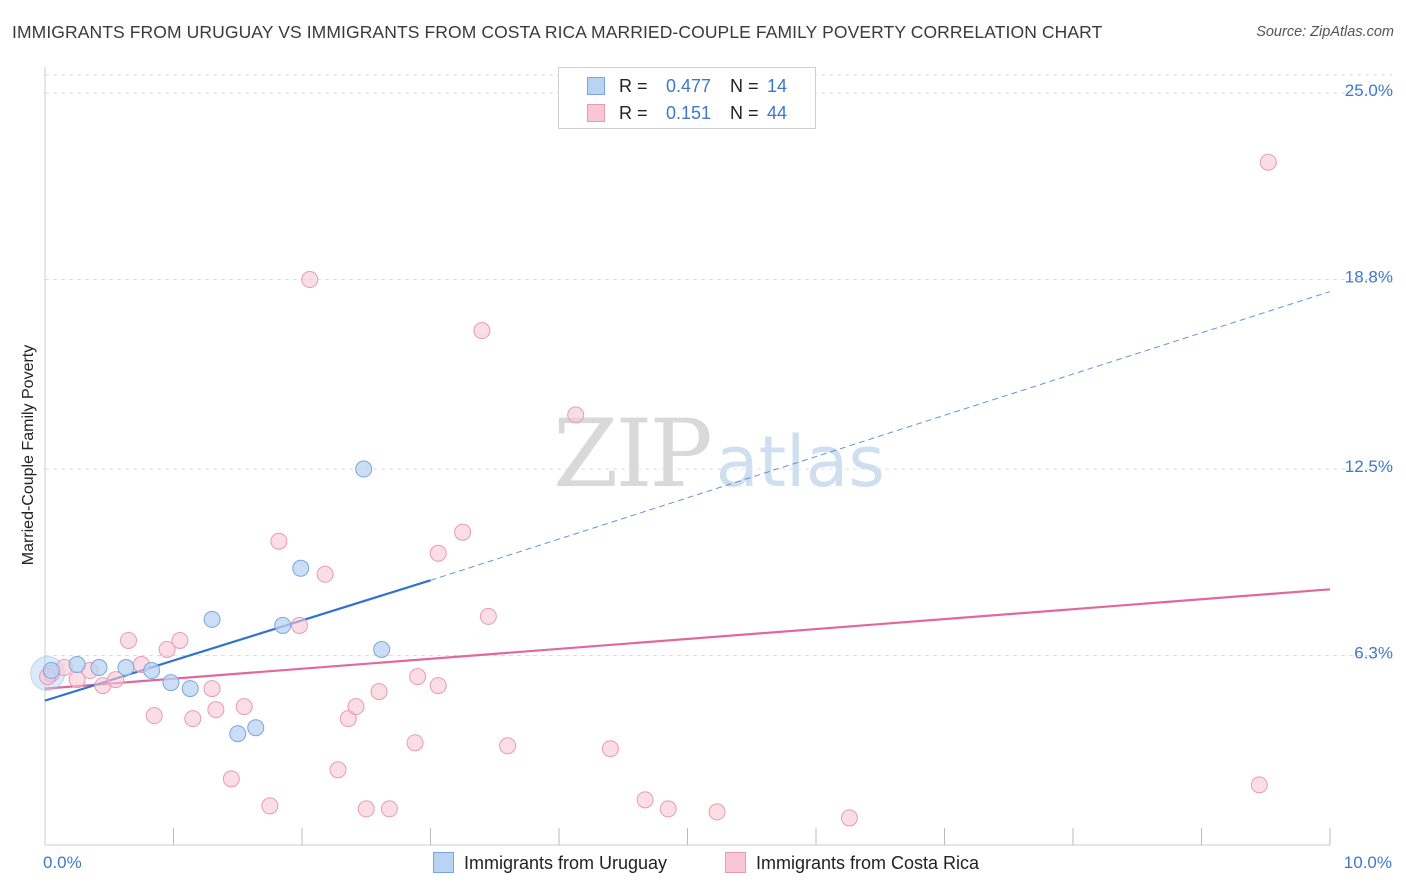 The width and height of the screenshot is (1406, 892). I want to click on legend-stats: R = 0.477 N = 14 R = 0.151 N = 44, so click(687, 98).